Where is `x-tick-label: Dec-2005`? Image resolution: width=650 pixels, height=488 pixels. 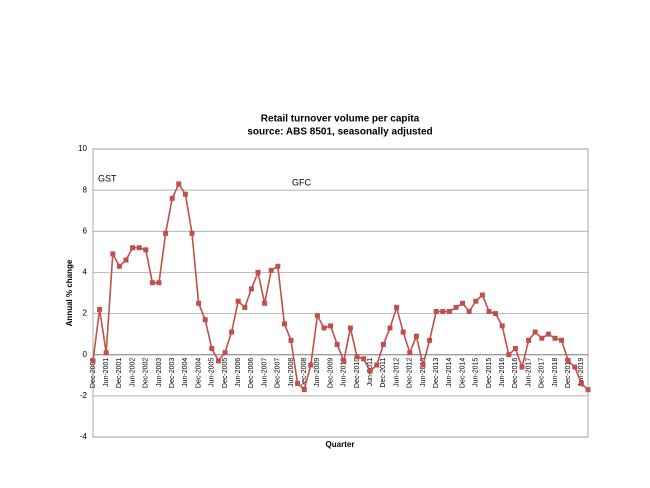
x-tick-label: Dec-2005 is located at coordinates (225, 373).